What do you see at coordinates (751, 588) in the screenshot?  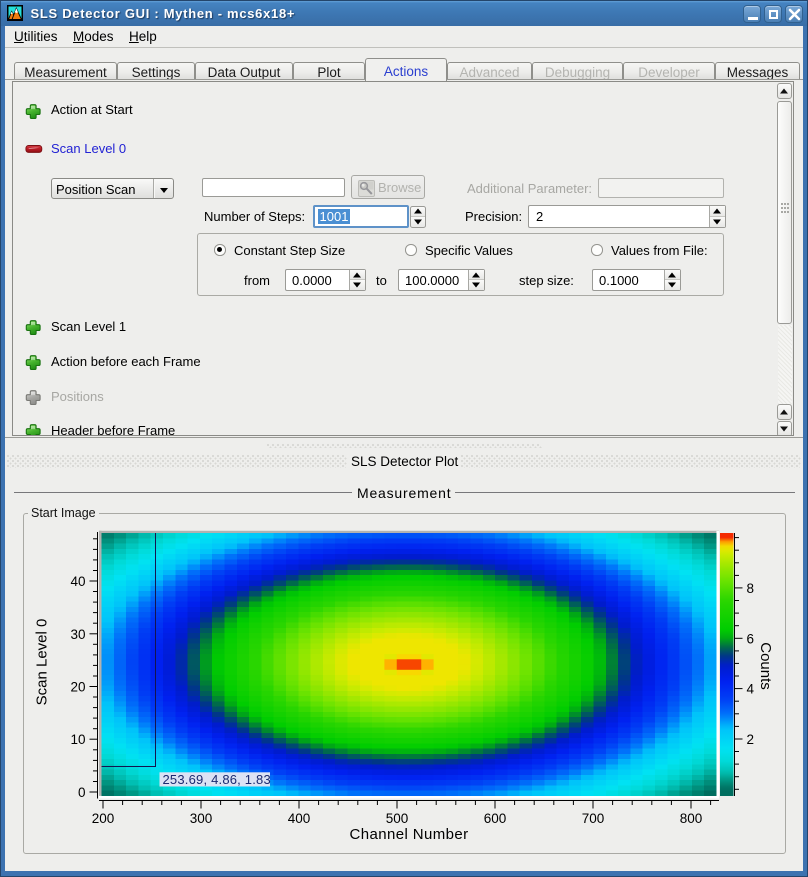 I see `svg-text: 8` at bounding box center [751, 588].